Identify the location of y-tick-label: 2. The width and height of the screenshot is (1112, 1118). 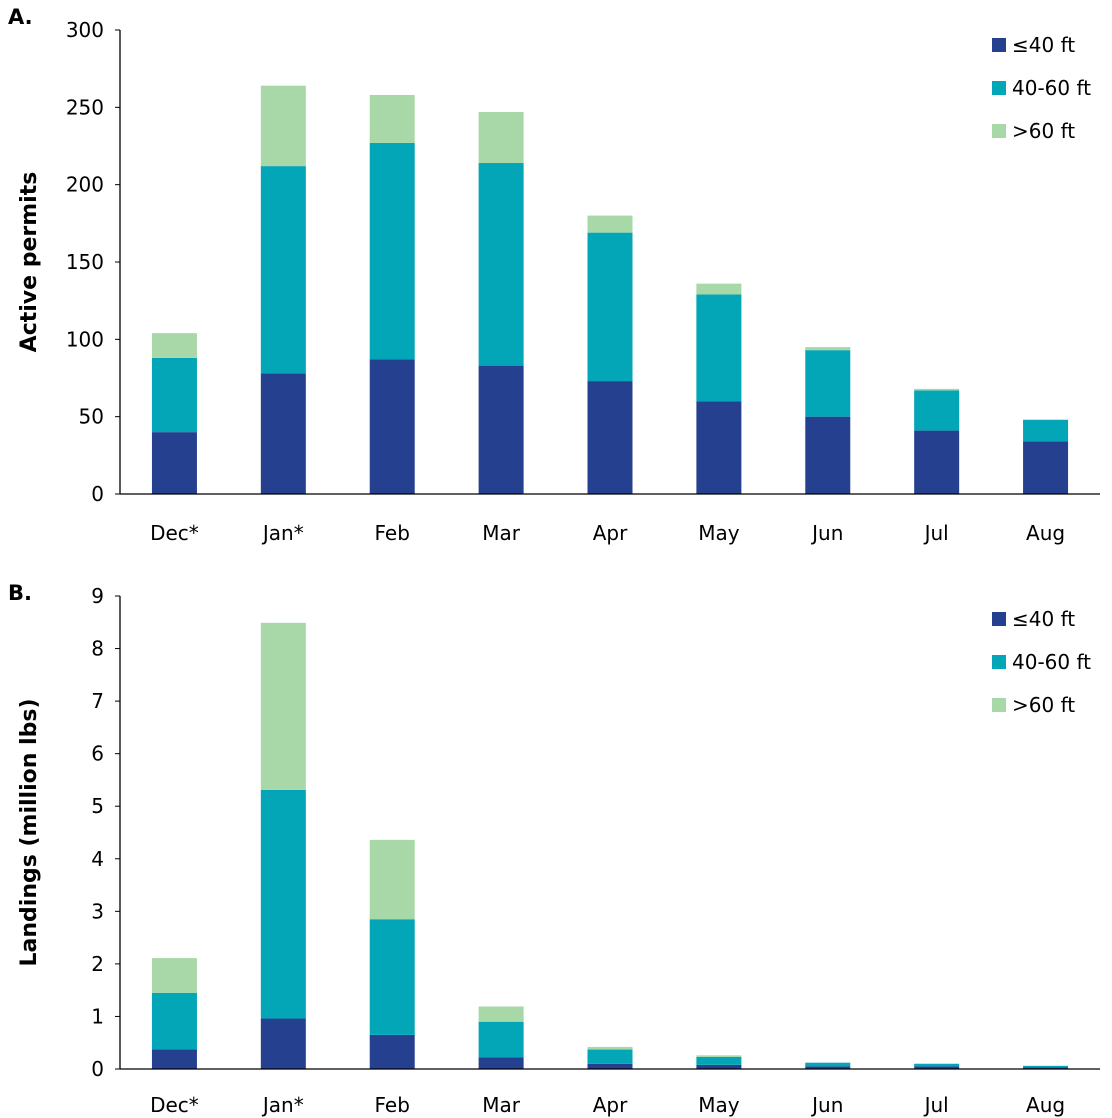
(97, 964).